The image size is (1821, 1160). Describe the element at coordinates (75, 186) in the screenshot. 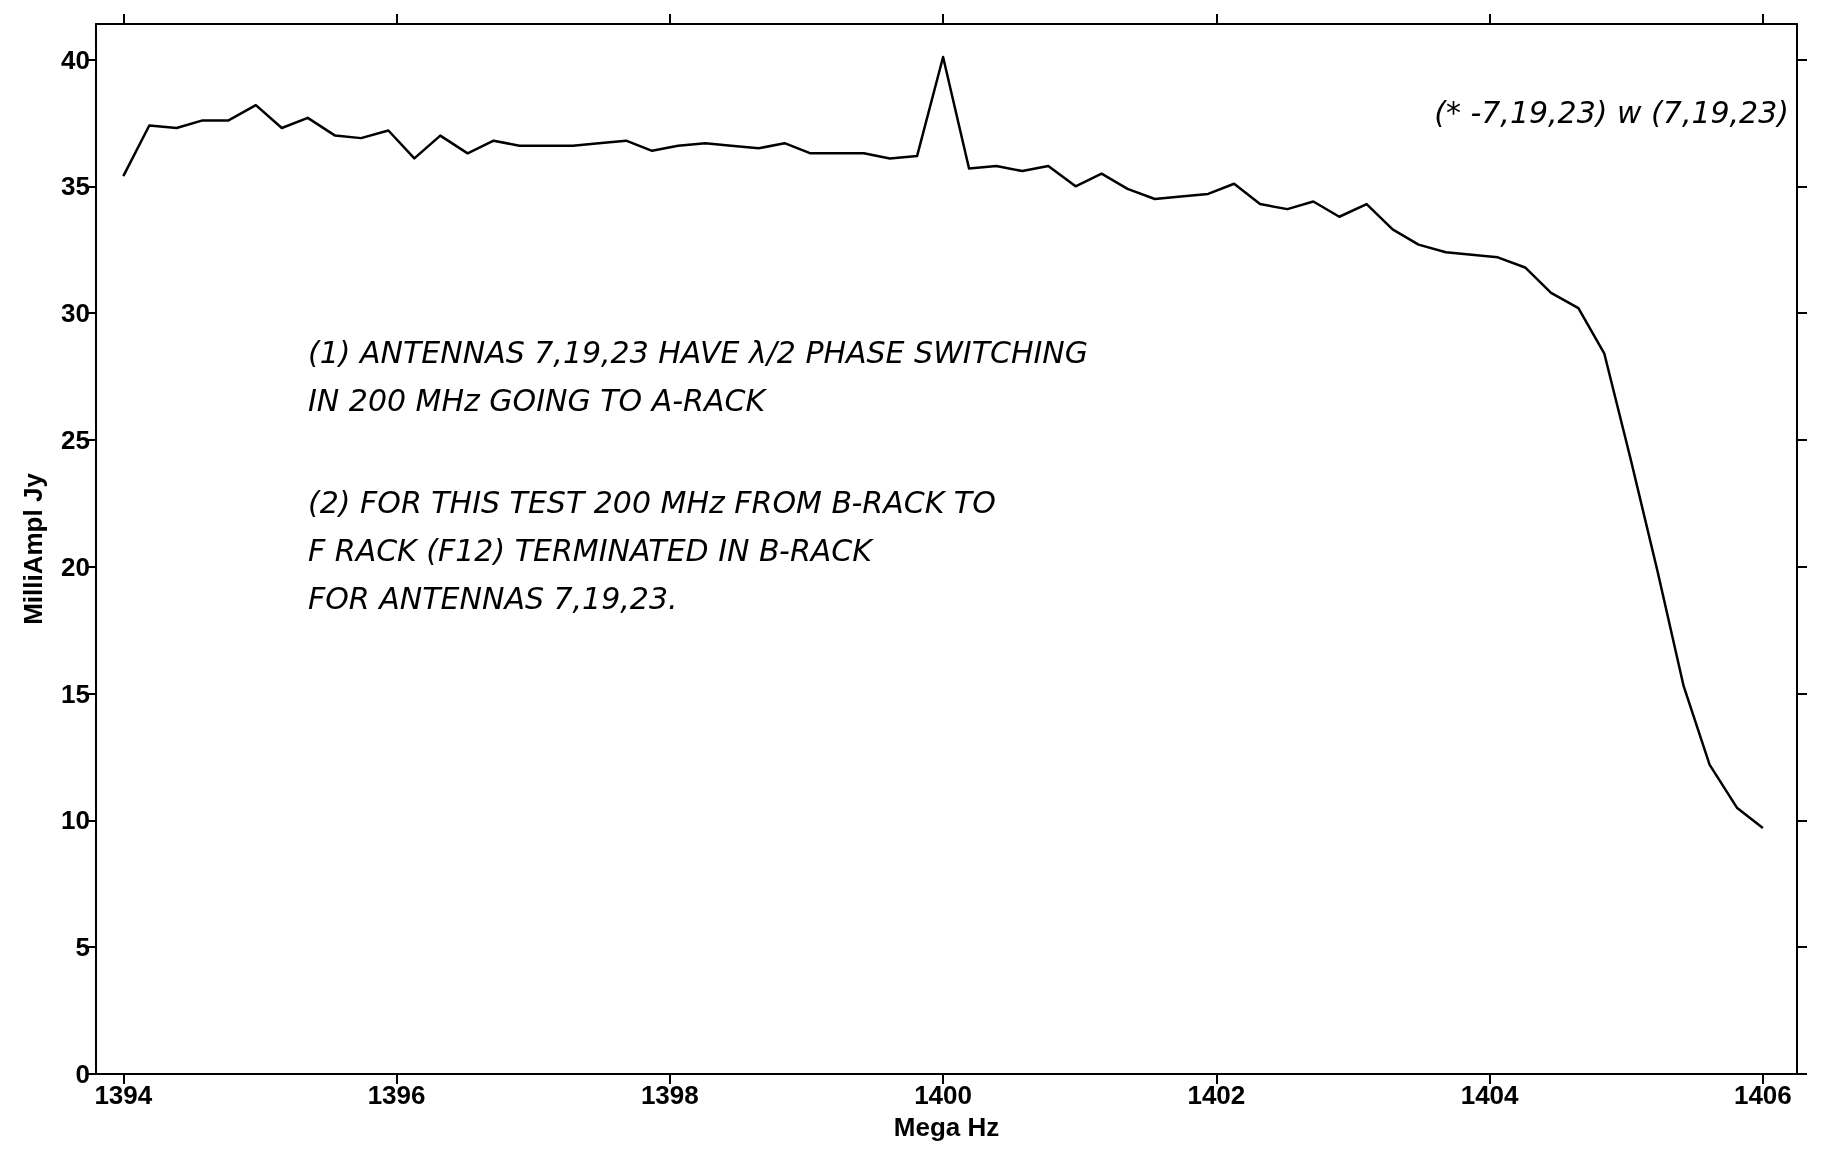

I see `y-tick-label: 35` at that location.